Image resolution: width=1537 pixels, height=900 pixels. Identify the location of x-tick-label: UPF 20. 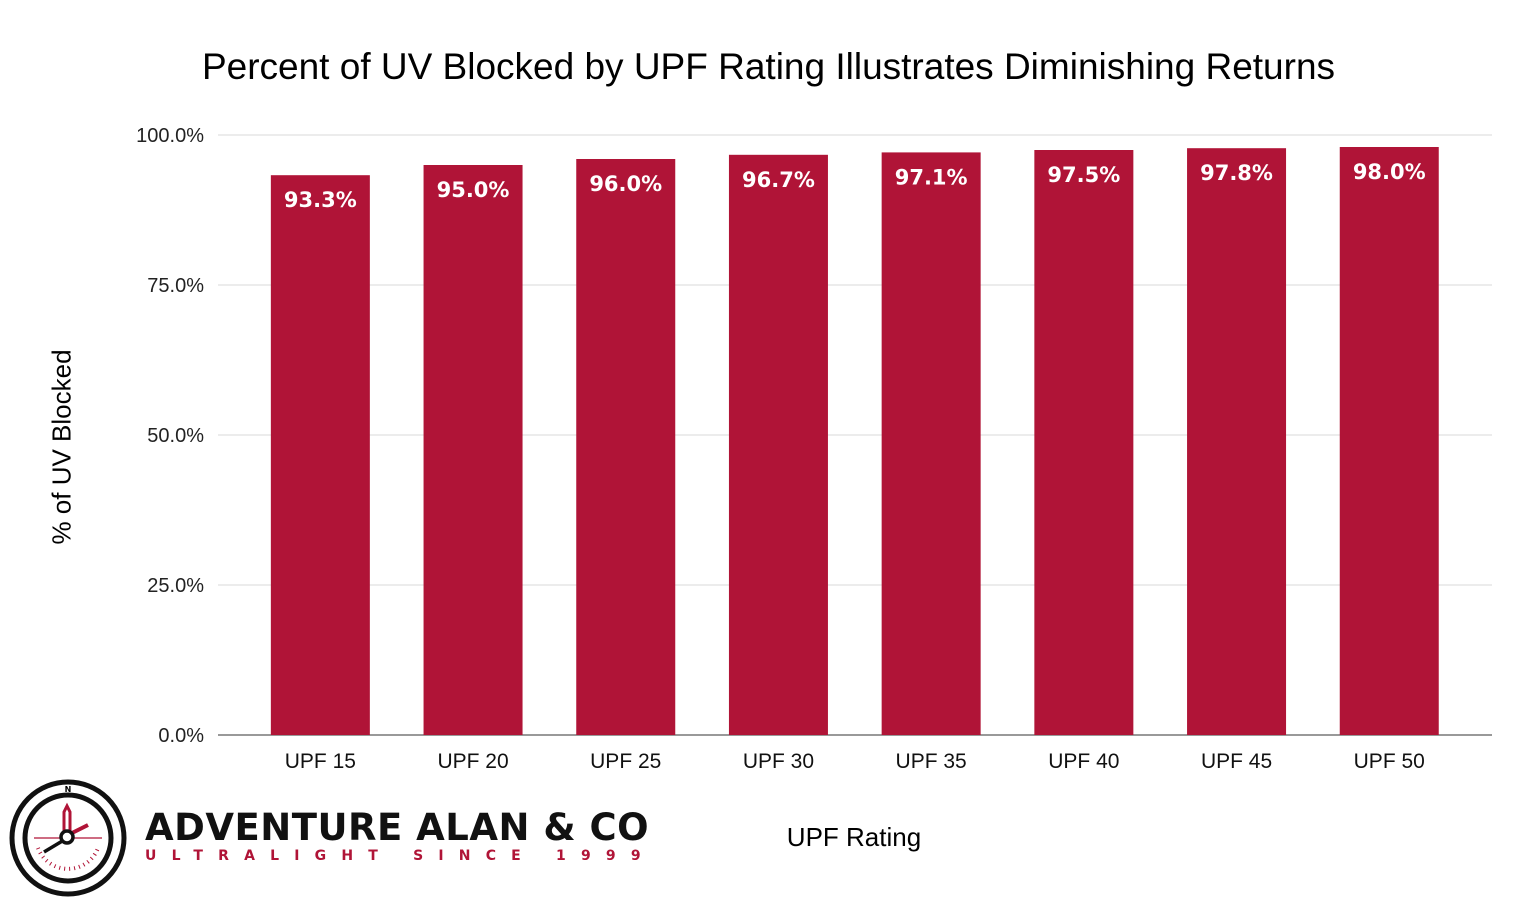
(472, 761).